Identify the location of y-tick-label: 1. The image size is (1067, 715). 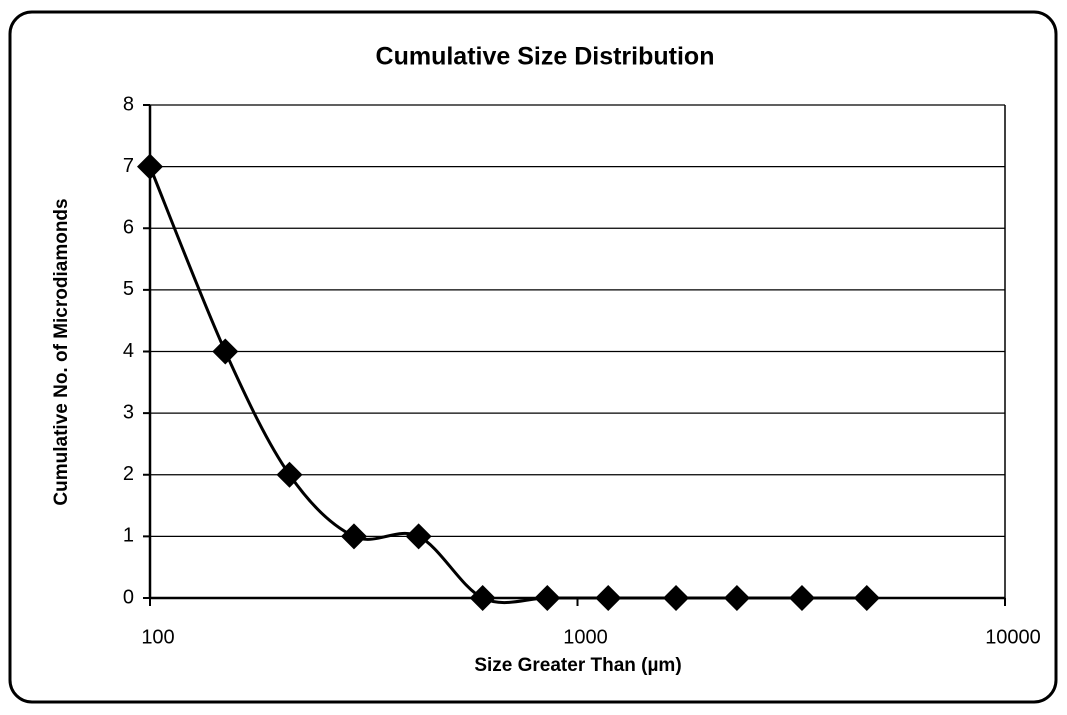
(128, 536).